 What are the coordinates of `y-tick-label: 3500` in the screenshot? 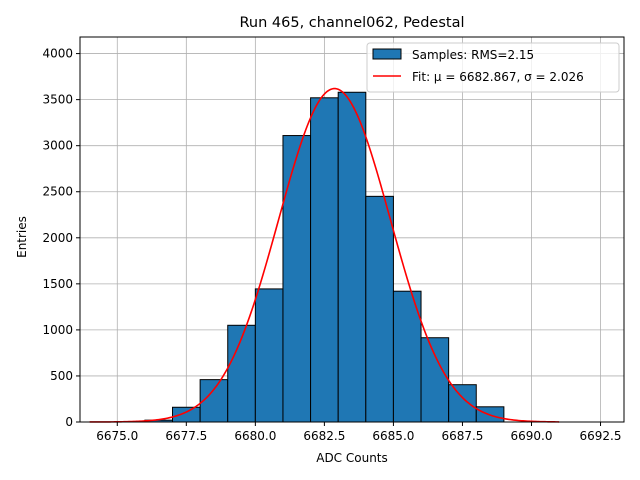 It's located at (57, 100).